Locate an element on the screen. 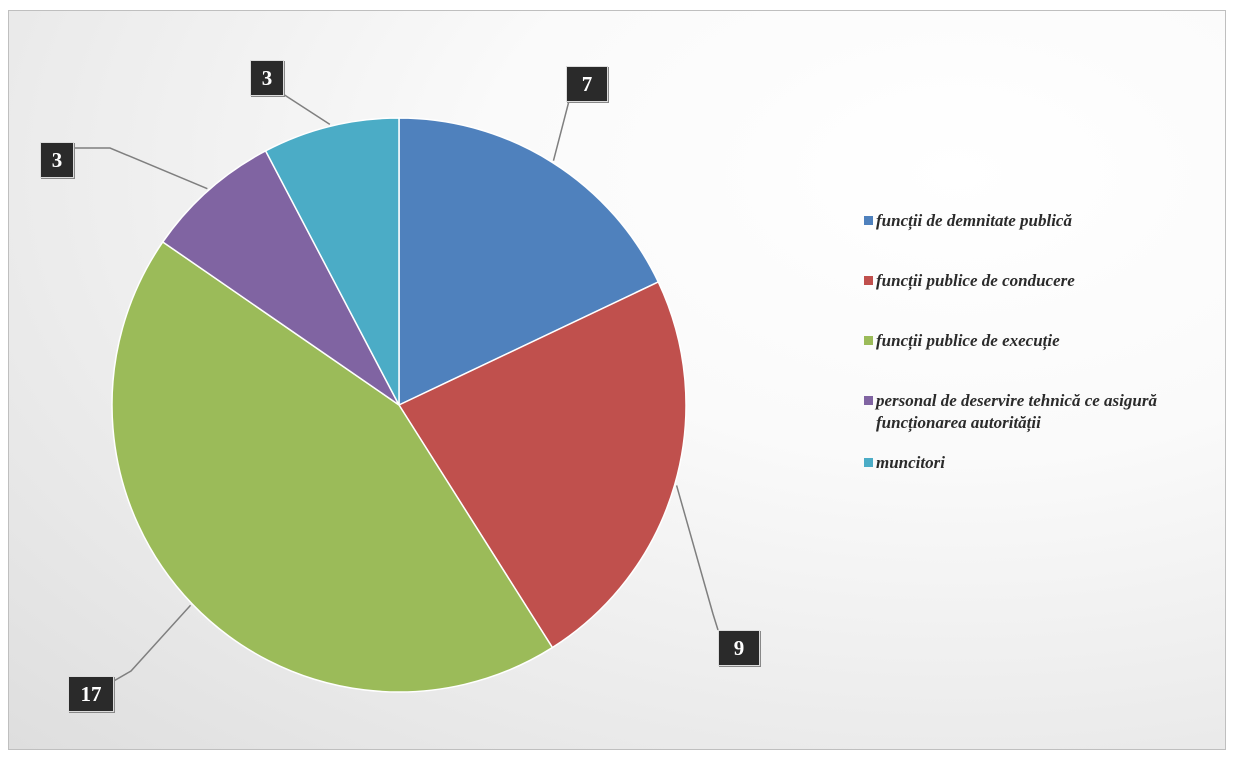 This screenshot has height=762, width=1234. pie-slice-demnitate is located at coordinates (529, 262).